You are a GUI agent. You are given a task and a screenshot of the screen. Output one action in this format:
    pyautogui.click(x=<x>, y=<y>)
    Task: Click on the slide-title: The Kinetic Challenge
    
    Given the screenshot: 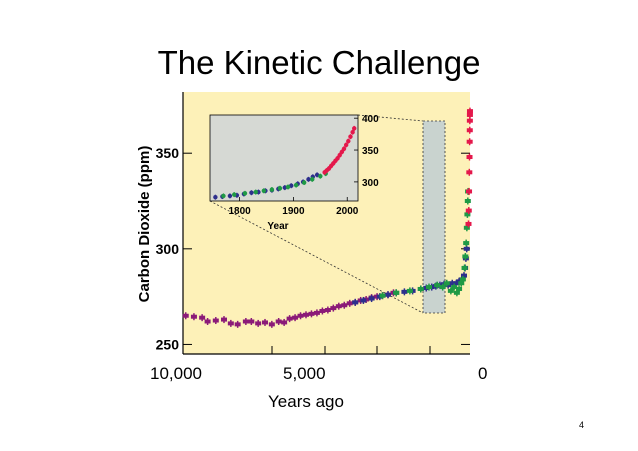 What is the action you would take?
    pyautogui.click(x=319, y=62)
    